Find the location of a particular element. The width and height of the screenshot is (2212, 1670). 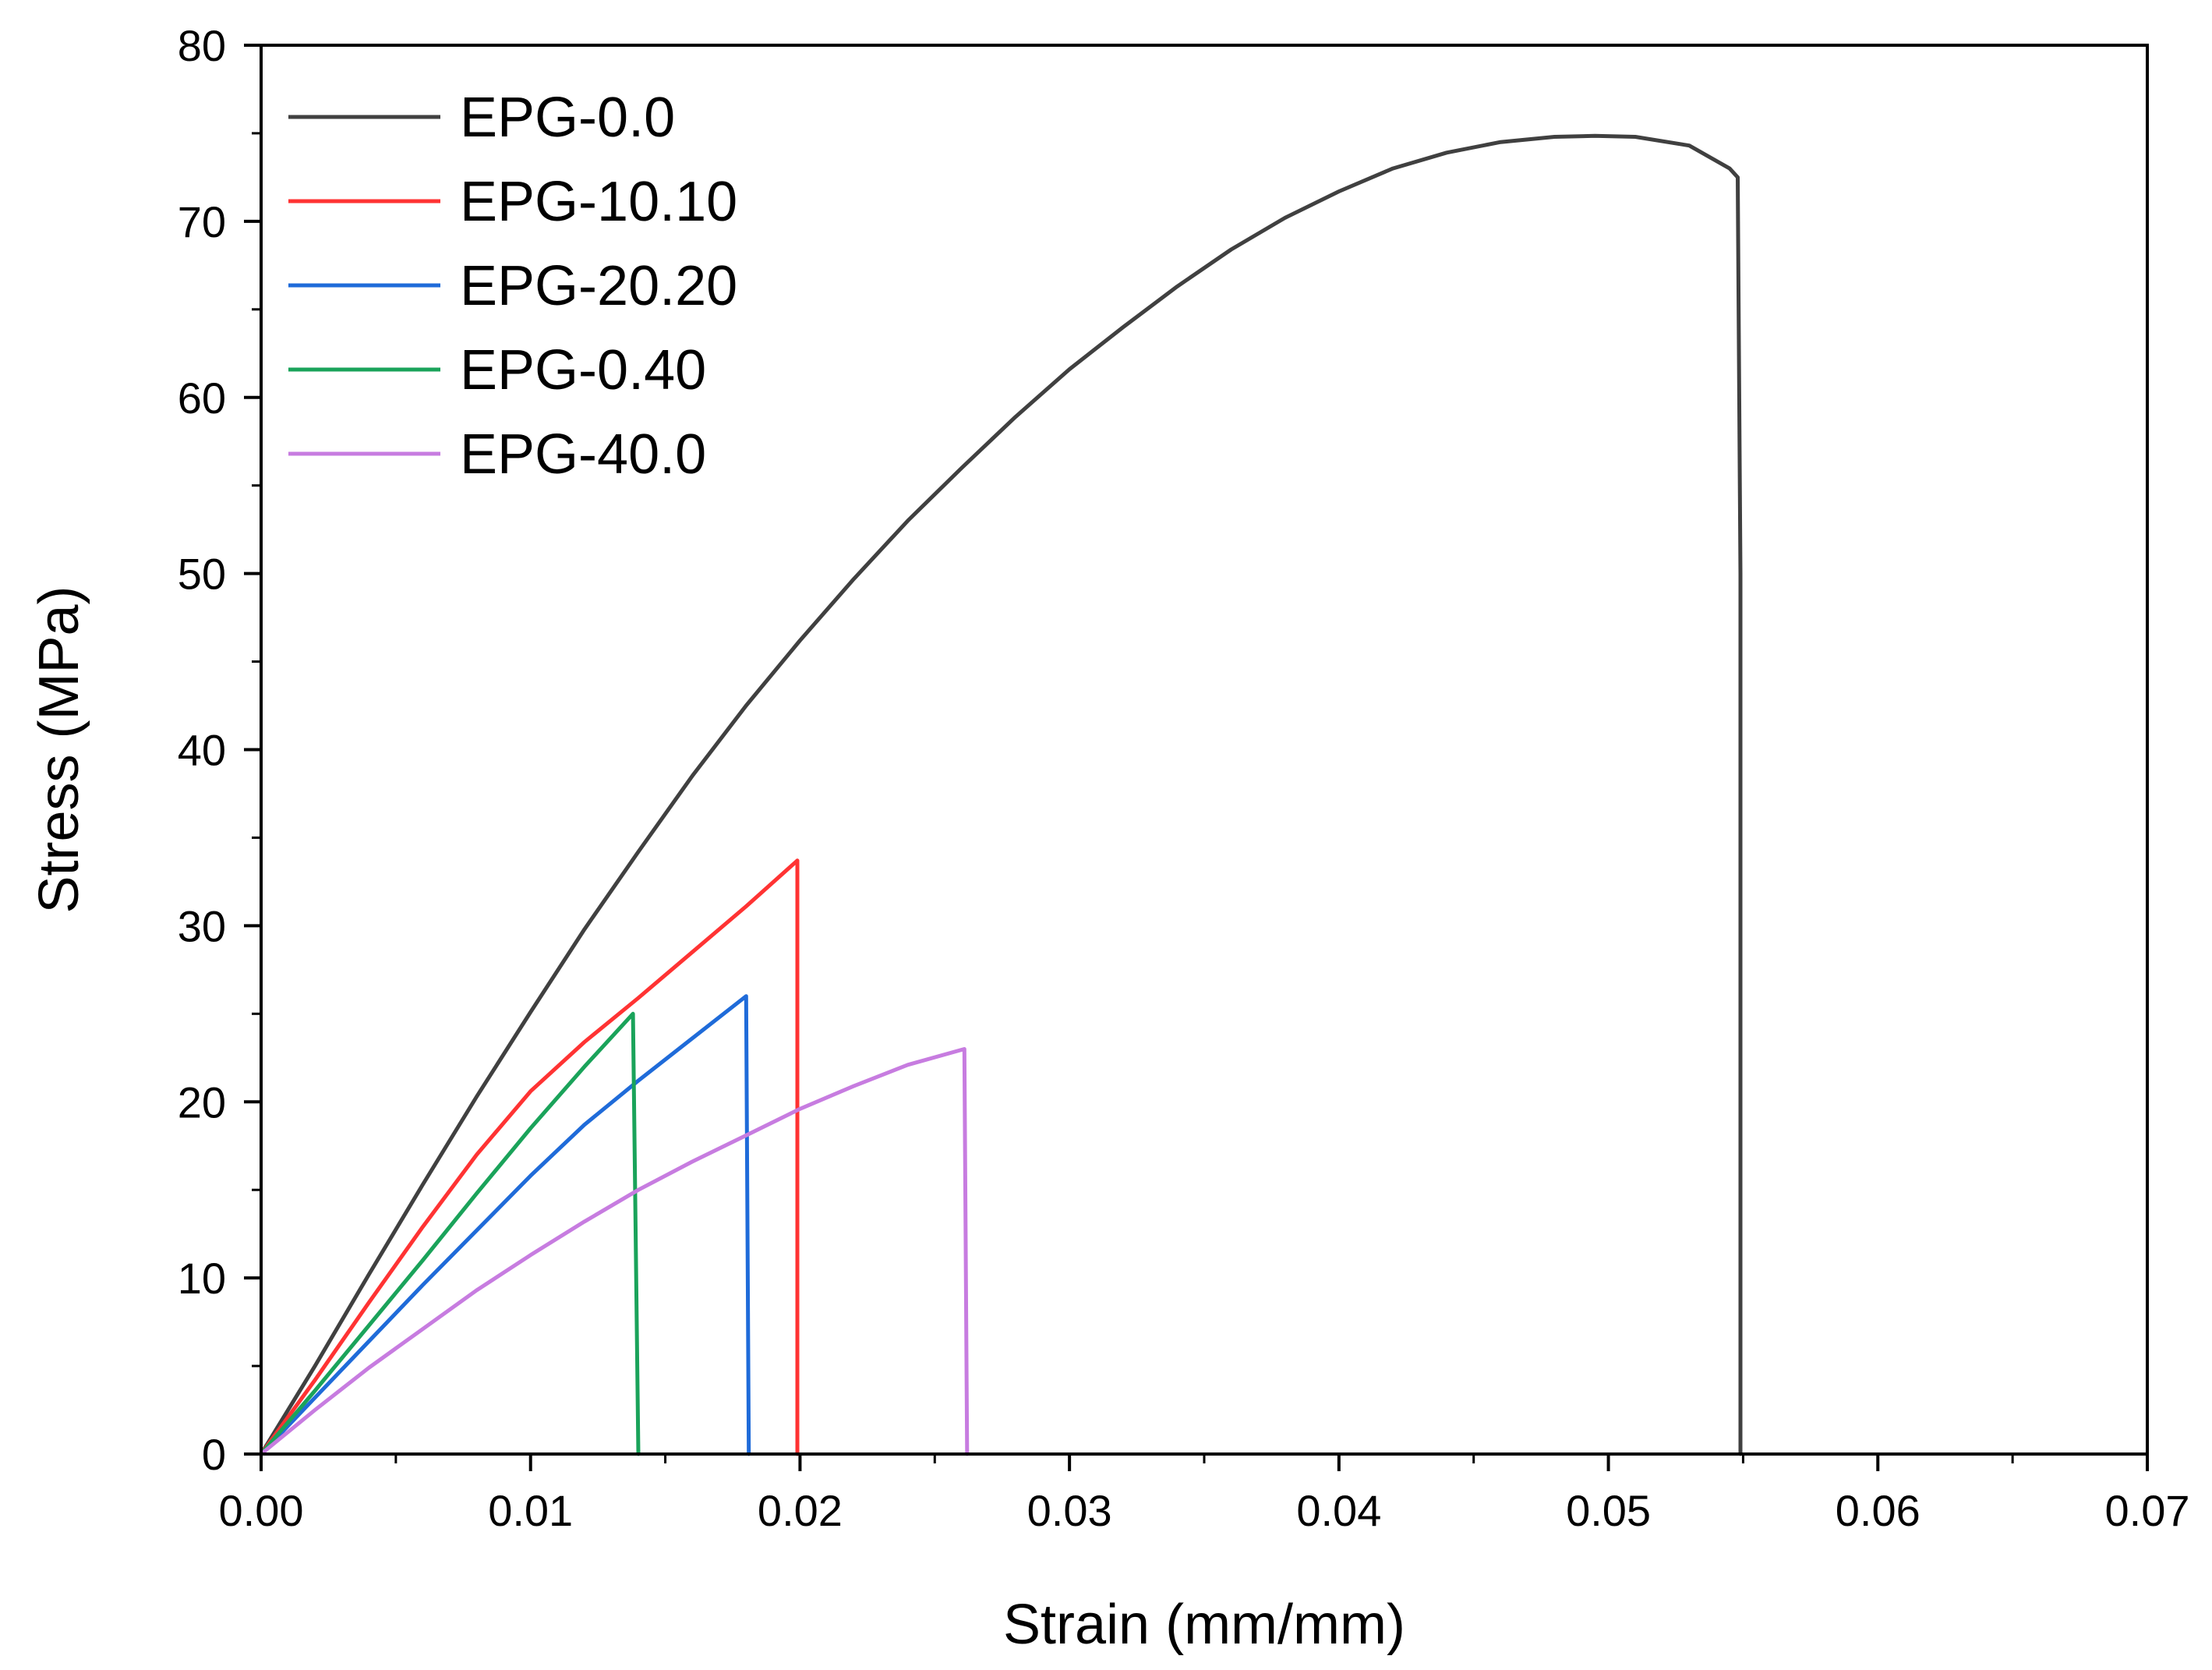

x-axis-title: Strain (mm/mm) is located at coordinates (1204, 1625).